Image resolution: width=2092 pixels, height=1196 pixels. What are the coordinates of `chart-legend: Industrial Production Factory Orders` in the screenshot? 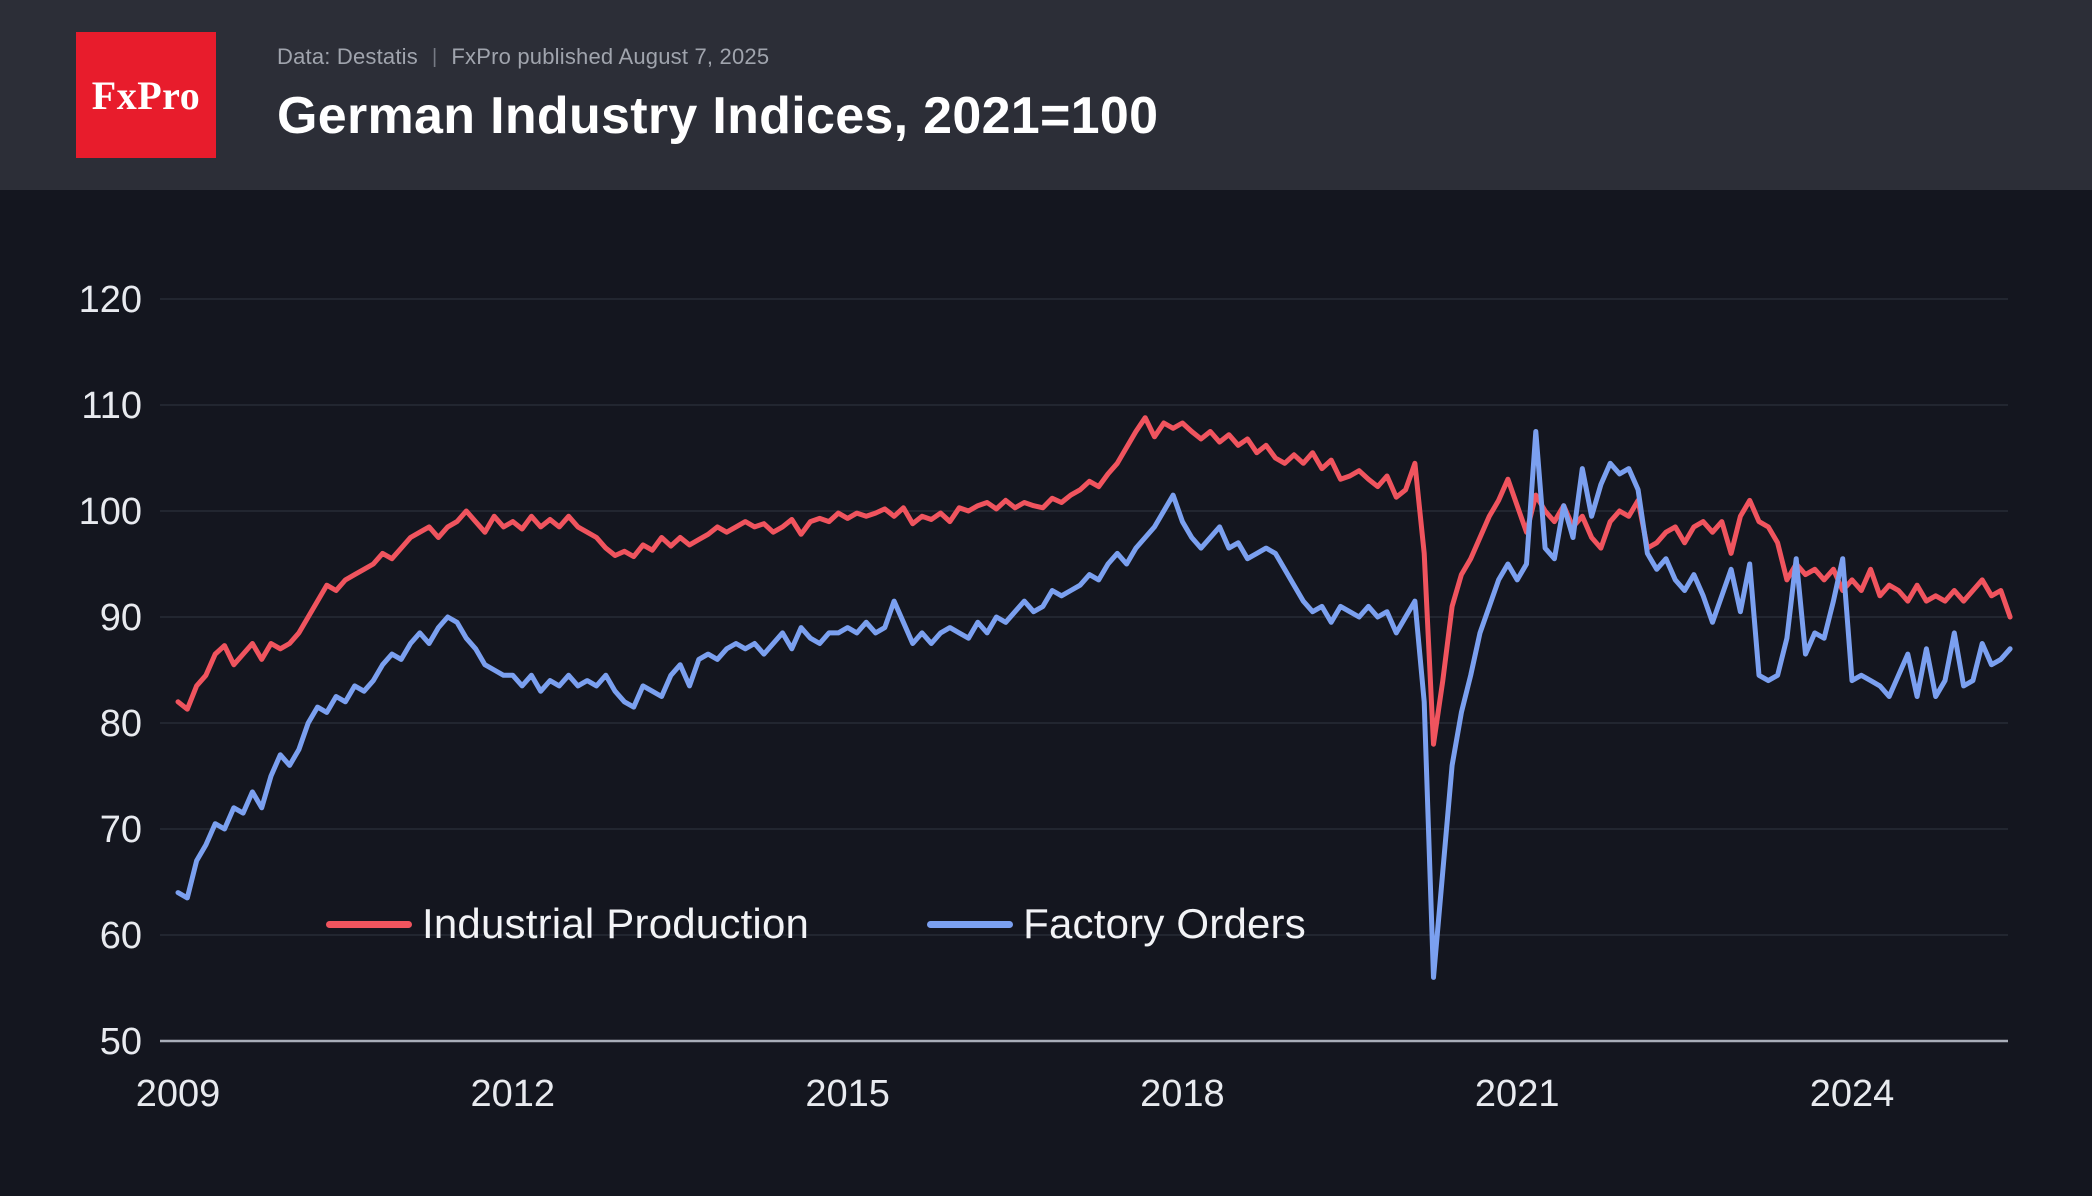 It's located at (816, 924).